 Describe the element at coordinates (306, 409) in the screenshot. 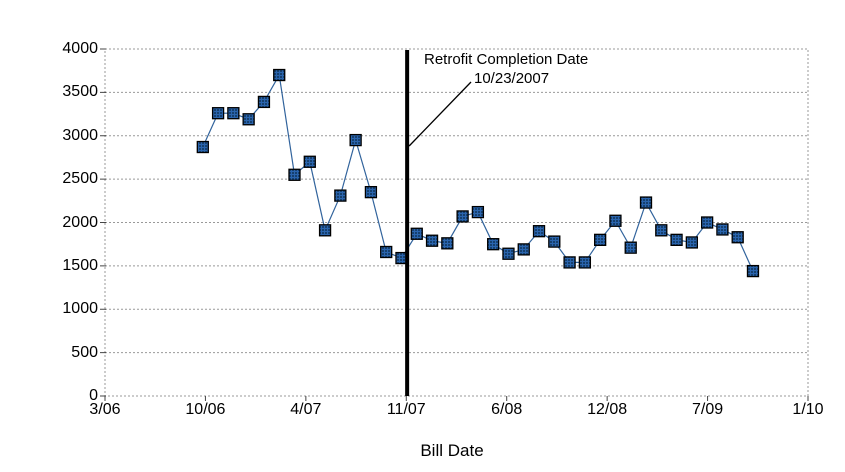

I see `x-axis-tick-label: 4/07` at that location.